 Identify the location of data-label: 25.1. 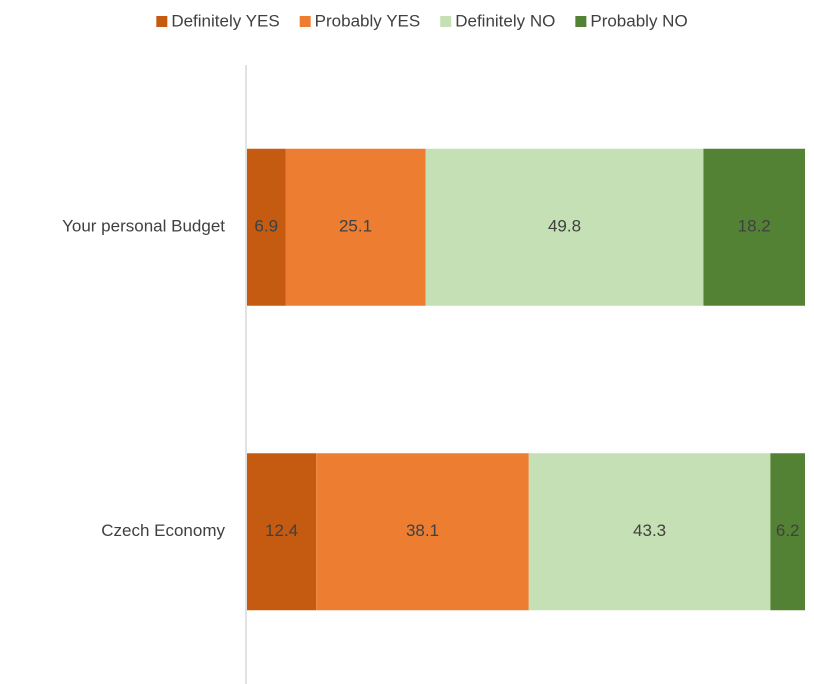
(355, 226).